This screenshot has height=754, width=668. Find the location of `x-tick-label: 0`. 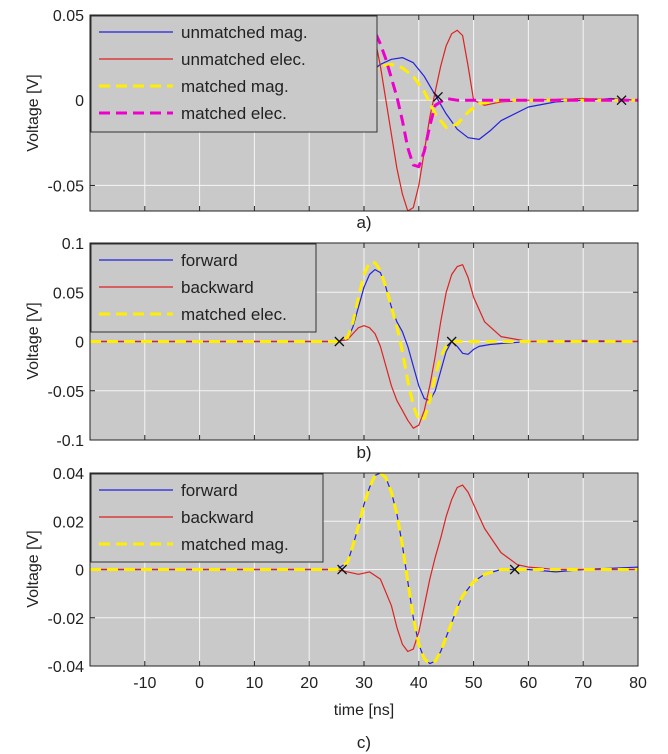

x-tick-label: 0 is located at coordinates (199, 683).